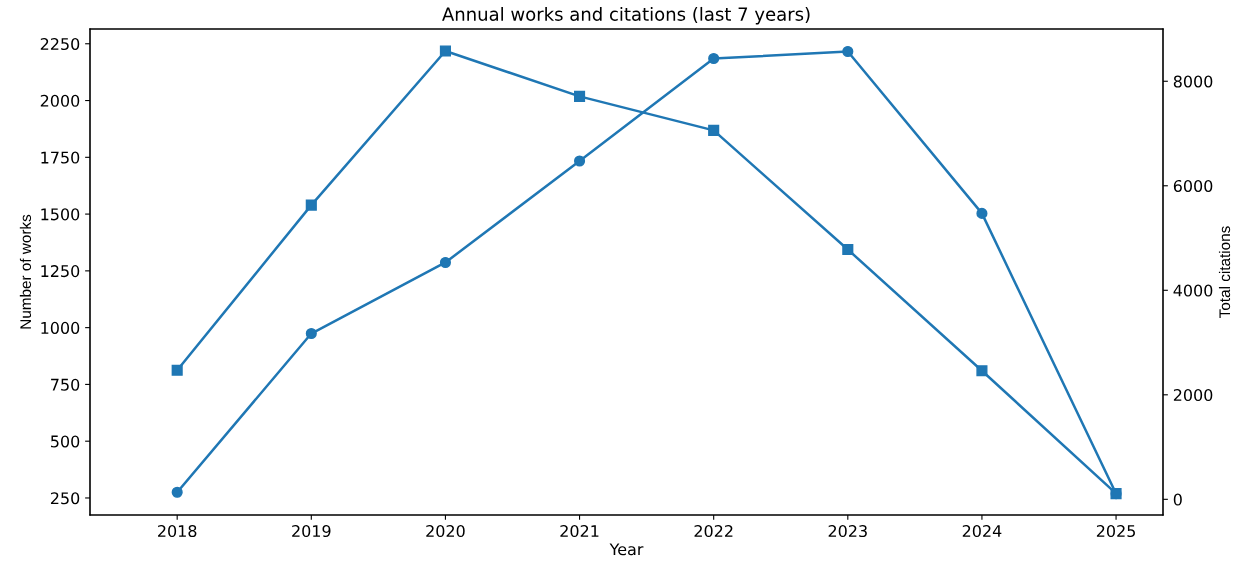  Describe the element at coordinates (60, 100) in the screenshot. I see `y-tick-label: 2000` at that location.